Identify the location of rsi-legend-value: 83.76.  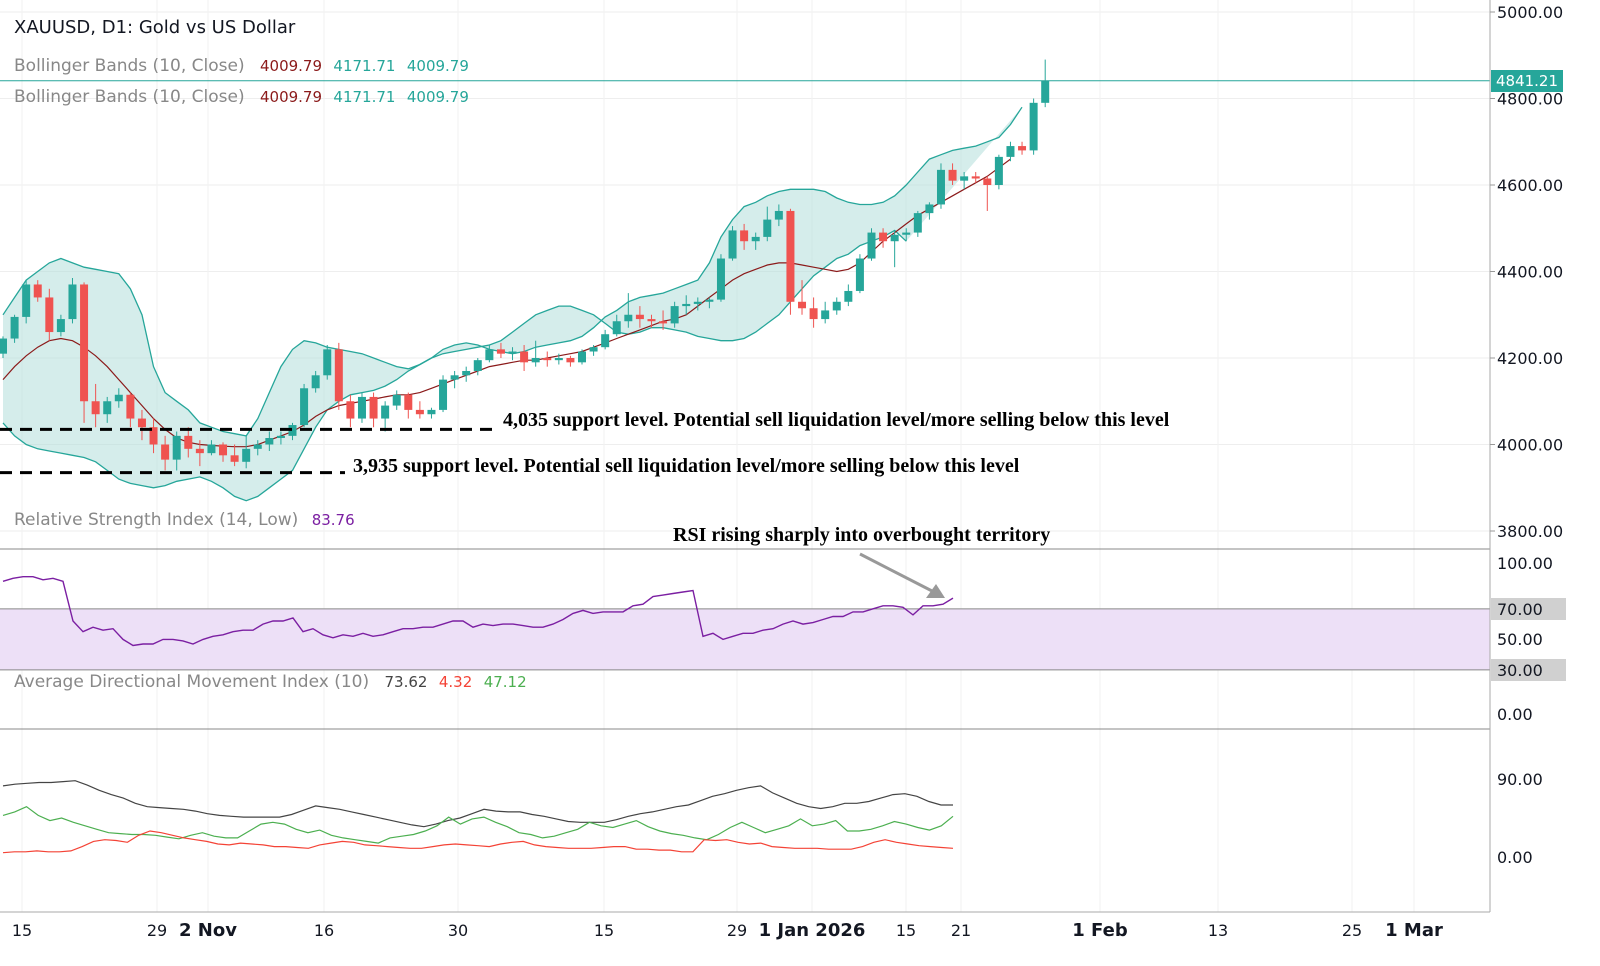
(333, 520).